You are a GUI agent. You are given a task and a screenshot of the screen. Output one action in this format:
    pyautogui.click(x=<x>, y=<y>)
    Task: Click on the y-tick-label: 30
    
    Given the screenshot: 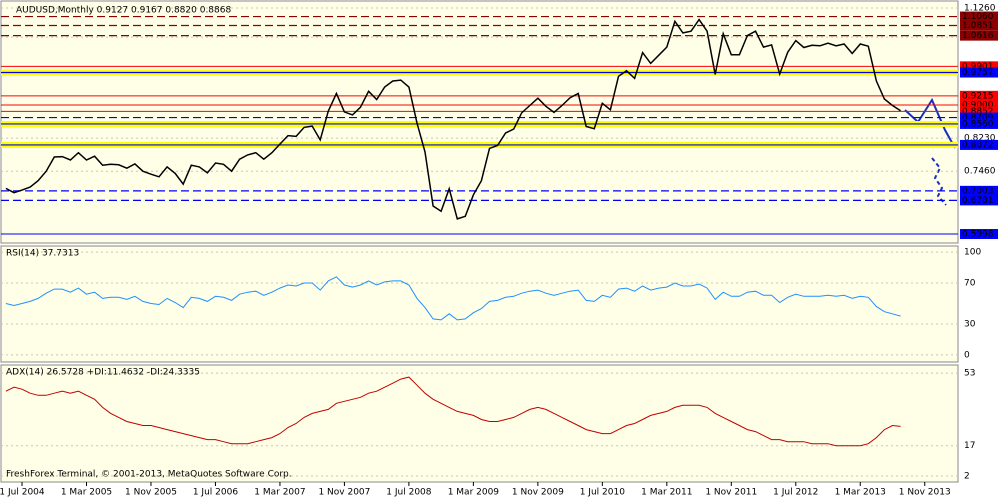 What is the action you would take?
    pyautogui.click(x=970, y=325)
    